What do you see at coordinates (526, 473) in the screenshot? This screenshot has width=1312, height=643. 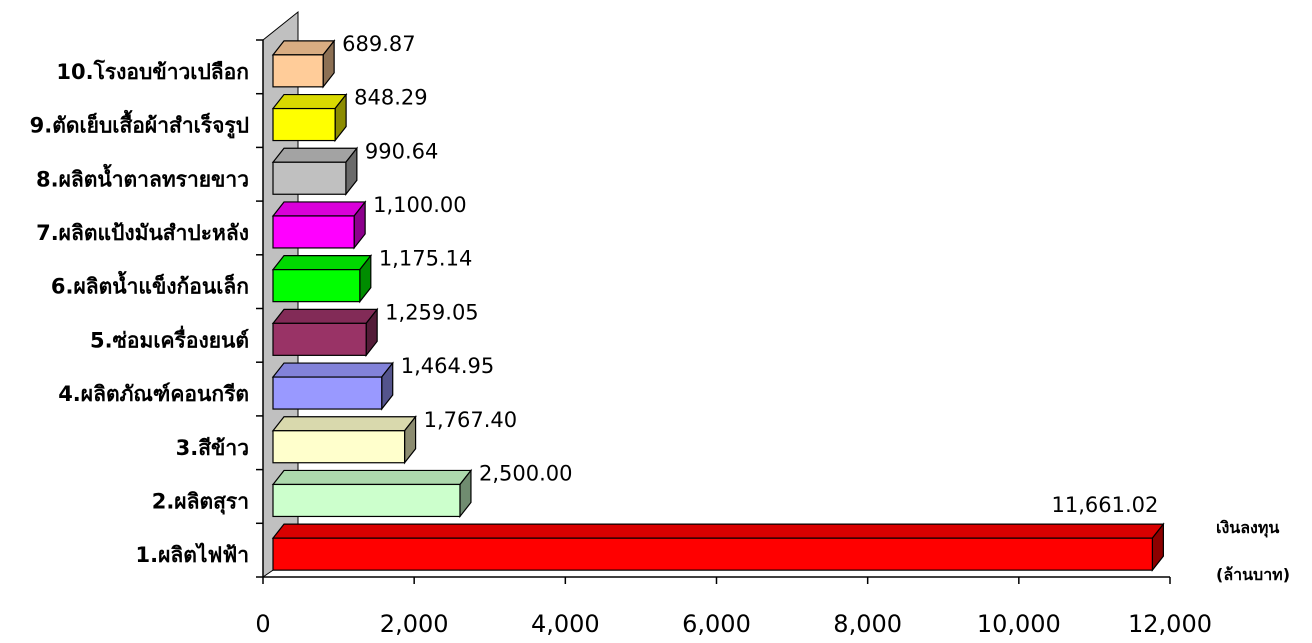 I see `data-label: 2,500.00` at bounding box center [526, 473].